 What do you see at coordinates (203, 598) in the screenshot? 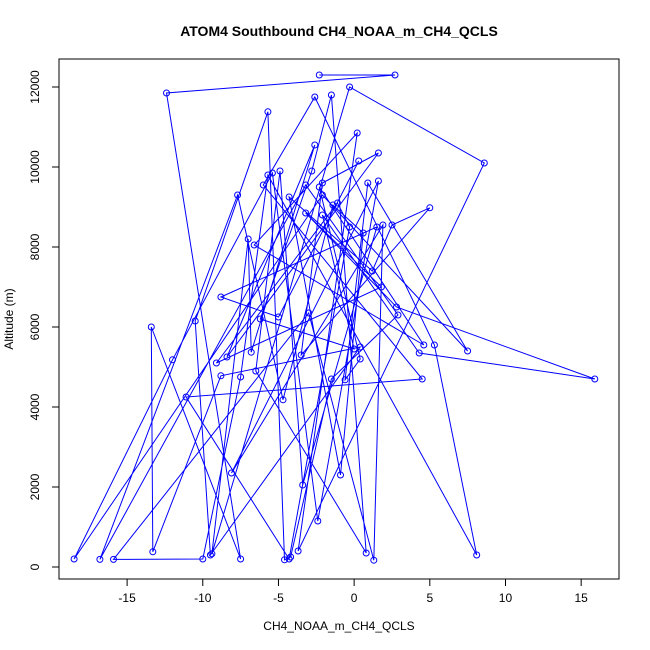
I see `x-tick-label: -10` at bounding box center [203, 598].